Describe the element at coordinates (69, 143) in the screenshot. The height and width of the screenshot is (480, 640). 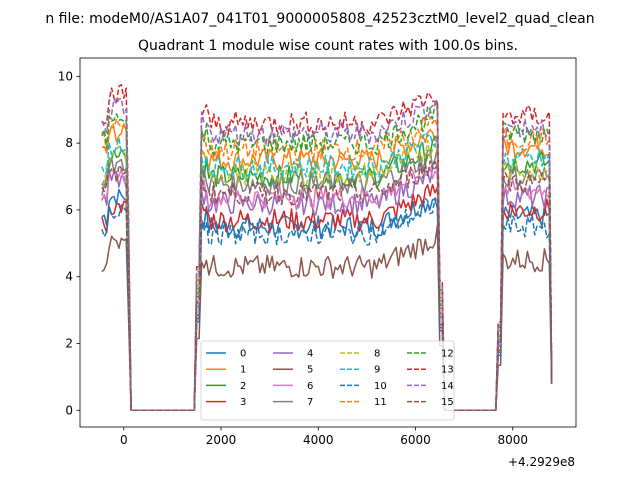
I see `y-tick-label: 8` at that location.